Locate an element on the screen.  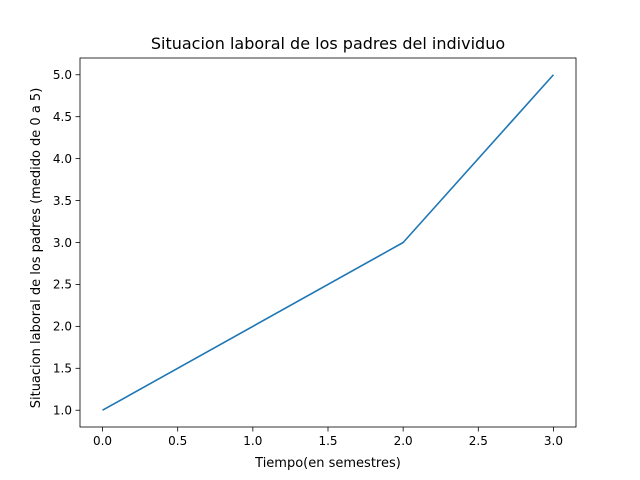
x-tick-label: 3.0 is located at coordinates (553, 441).